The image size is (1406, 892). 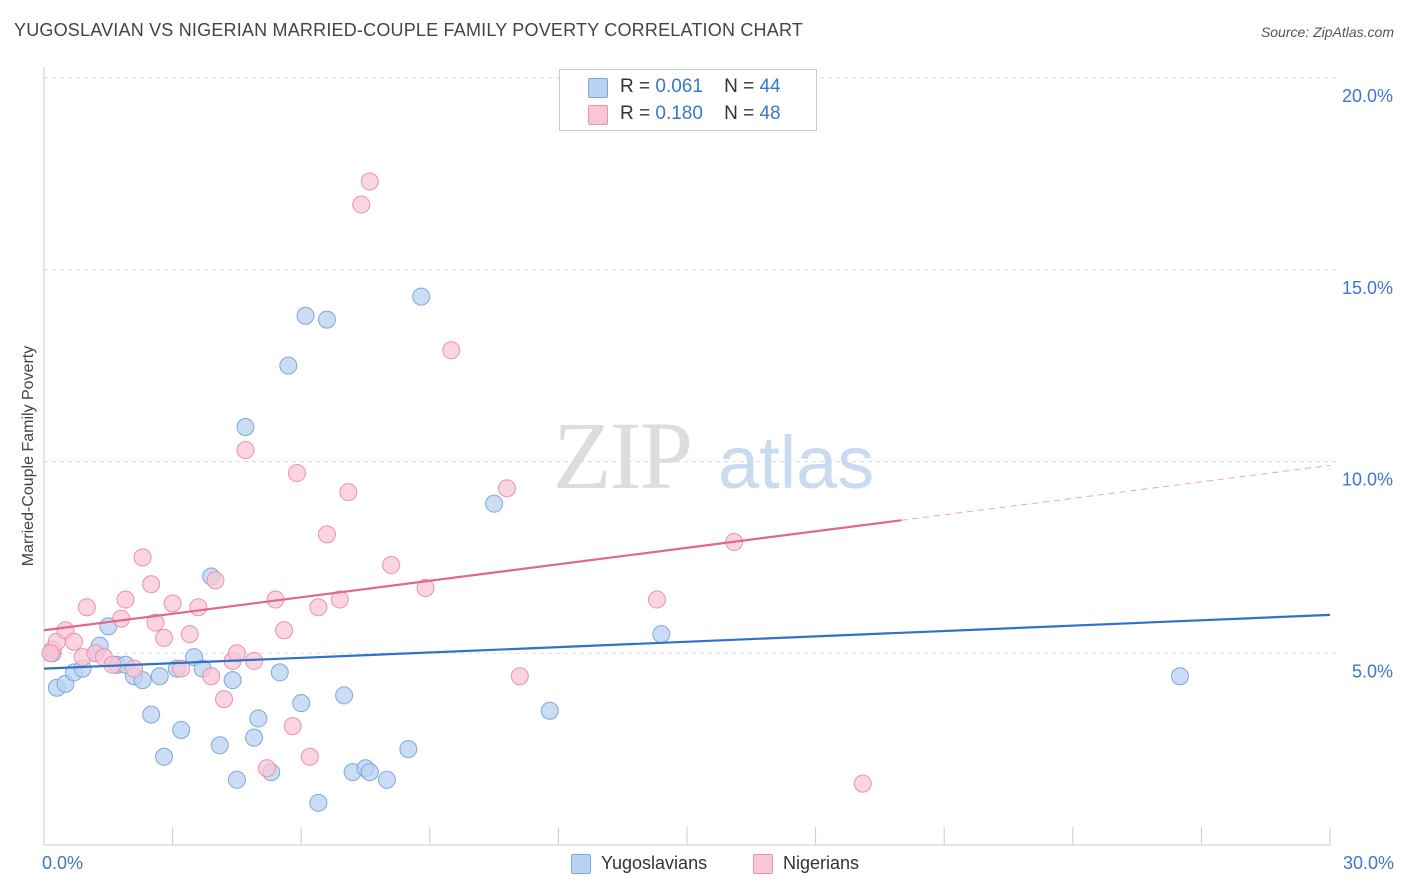 I want to click on x-tick-label: 30.0%, so click(x=1368, y=863).